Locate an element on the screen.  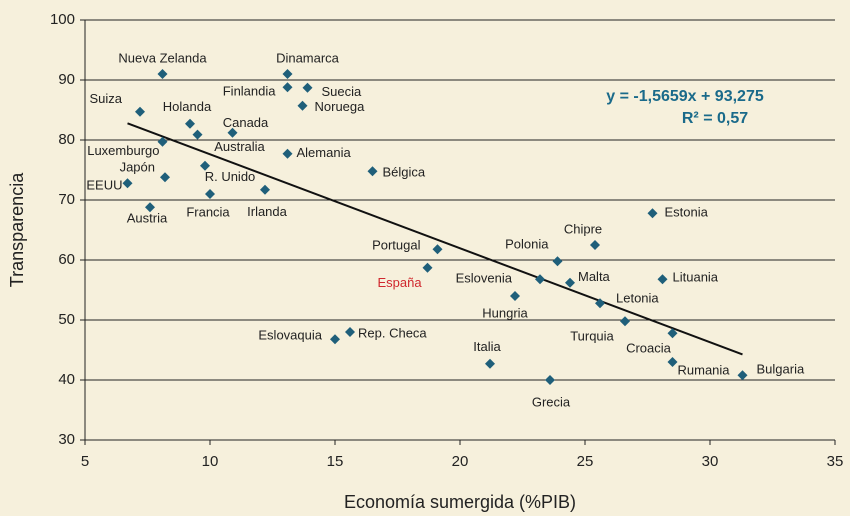
point-label: Bulgaria is located at coordinates (781, 369).